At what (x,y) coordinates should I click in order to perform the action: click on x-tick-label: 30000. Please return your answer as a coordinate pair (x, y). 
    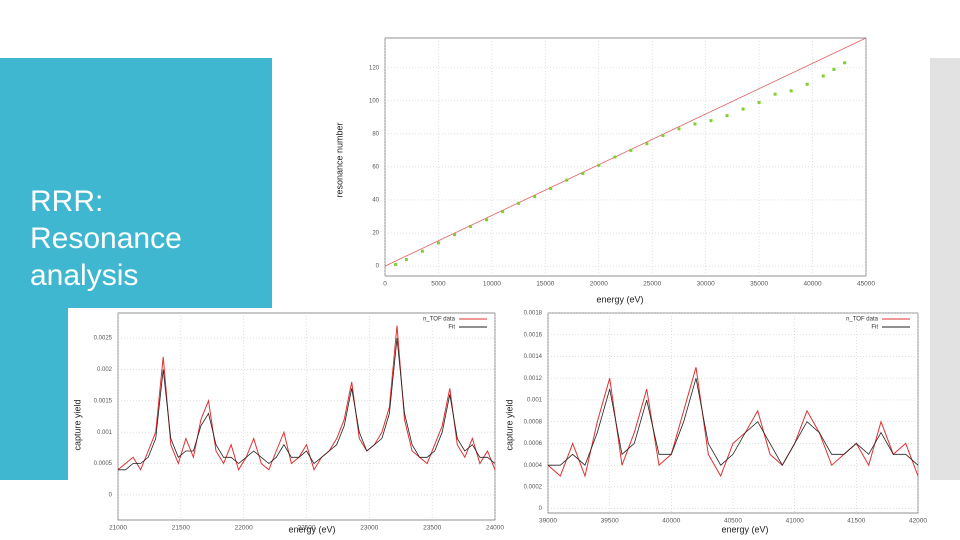
    Looking at the image, I should click on (706, 284).